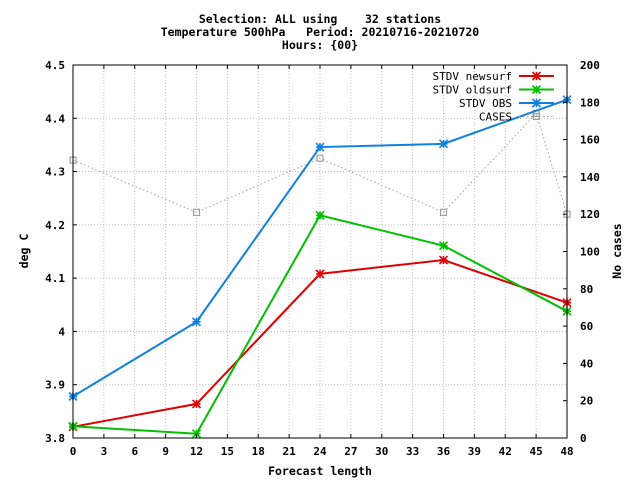 Image resolution: width=640 pixels, height=480 pixels. Describe the element at coordinates (495, 117) in the screenshot. I see `legend-label: CASES` at that location.